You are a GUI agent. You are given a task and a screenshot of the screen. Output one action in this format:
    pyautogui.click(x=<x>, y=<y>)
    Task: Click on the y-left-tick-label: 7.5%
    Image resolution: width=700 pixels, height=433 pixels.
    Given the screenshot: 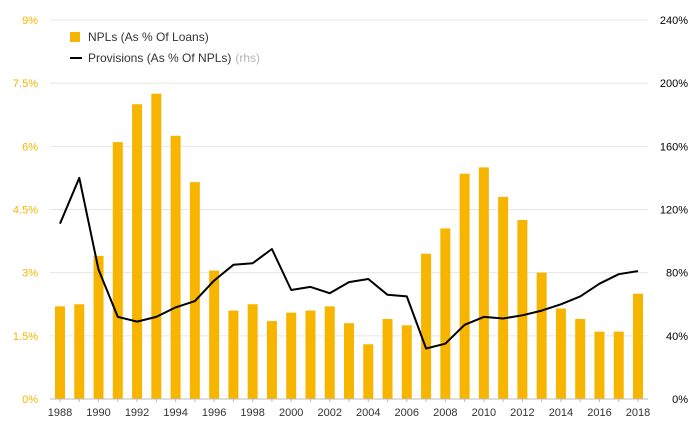 What is the action you would take?
    pyautogui.click(x=25, y=84)
    